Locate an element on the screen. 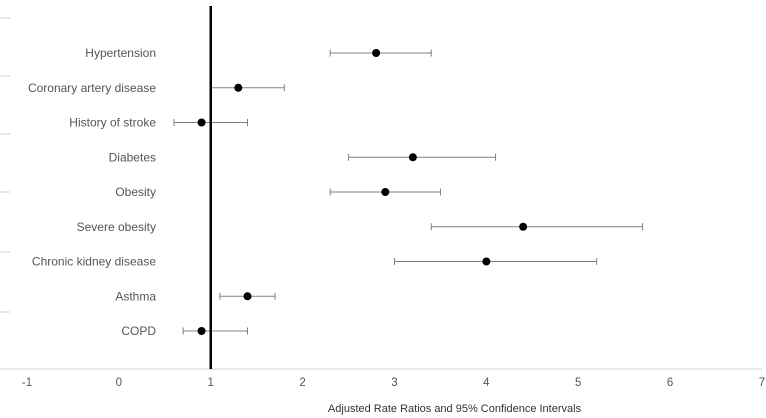  forest-row: Diabetes is located at coordinates (303, 157).